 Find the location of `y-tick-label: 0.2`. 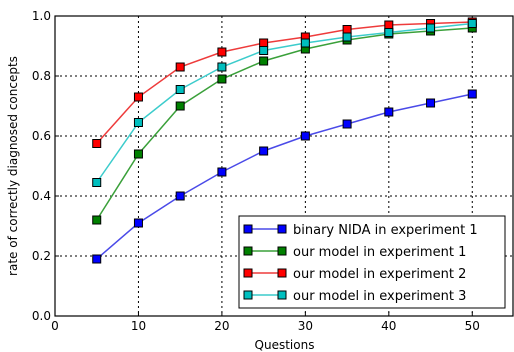

y-tick-label: 0.2 is located at coordinates (41, 256).